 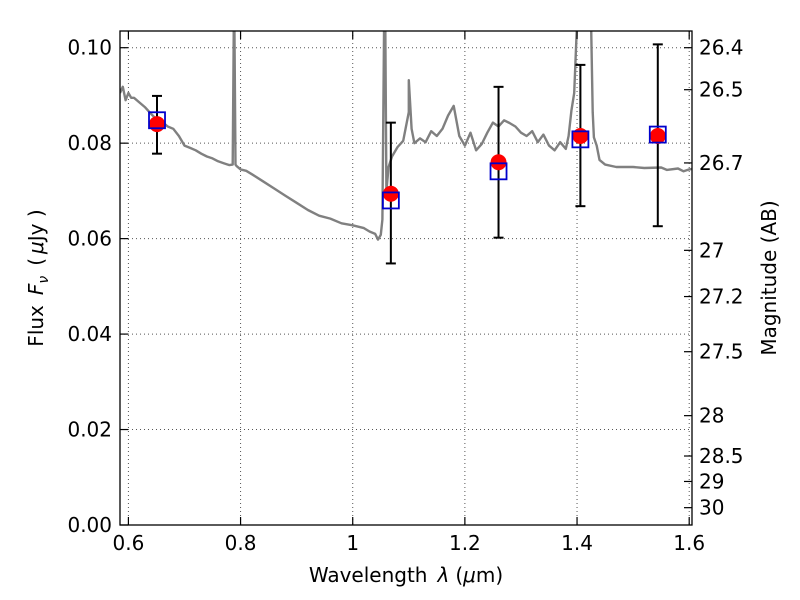 What do you see at coordinates (577, 543) in the screenshot?
I see `x-tick-label: 1.4` at bounding box center [577, 543].